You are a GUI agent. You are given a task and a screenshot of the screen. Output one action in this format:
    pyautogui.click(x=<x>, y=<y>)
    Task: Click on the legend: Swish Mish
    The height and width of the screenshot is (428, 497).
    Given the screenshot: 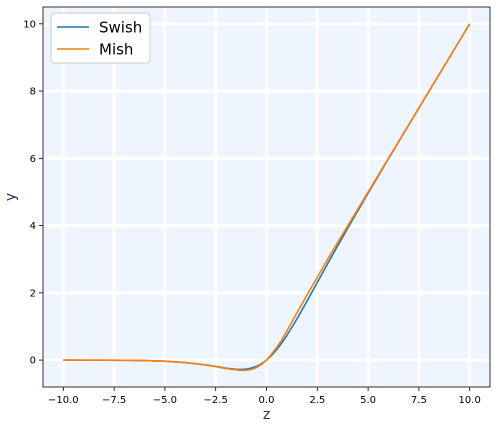 What is the action you would take?
    pyautogui.click(x=100, y=38)
    